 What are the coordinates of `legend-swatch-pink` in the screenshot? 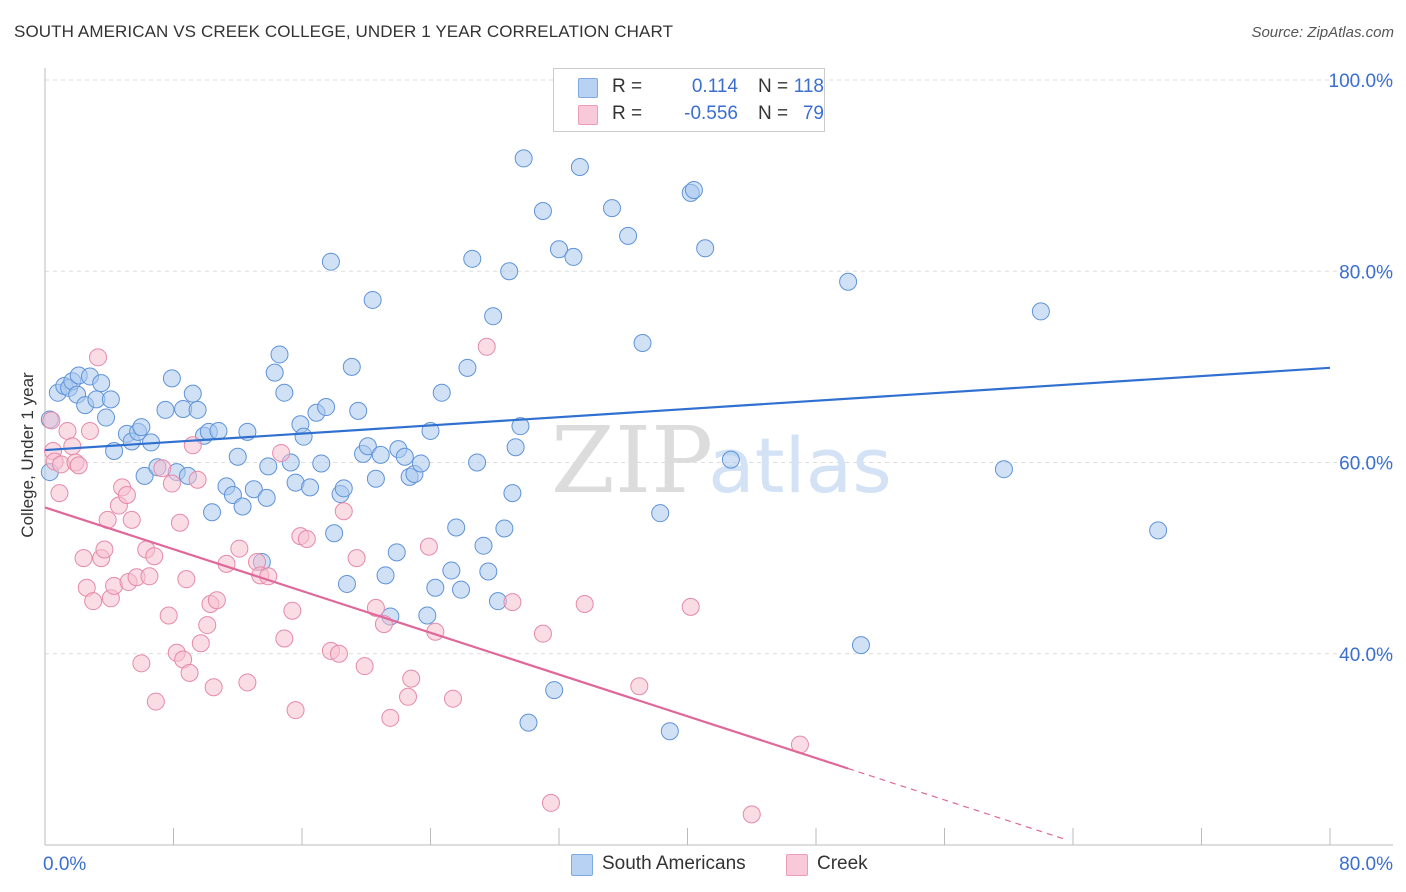 It's located at (588, 115).